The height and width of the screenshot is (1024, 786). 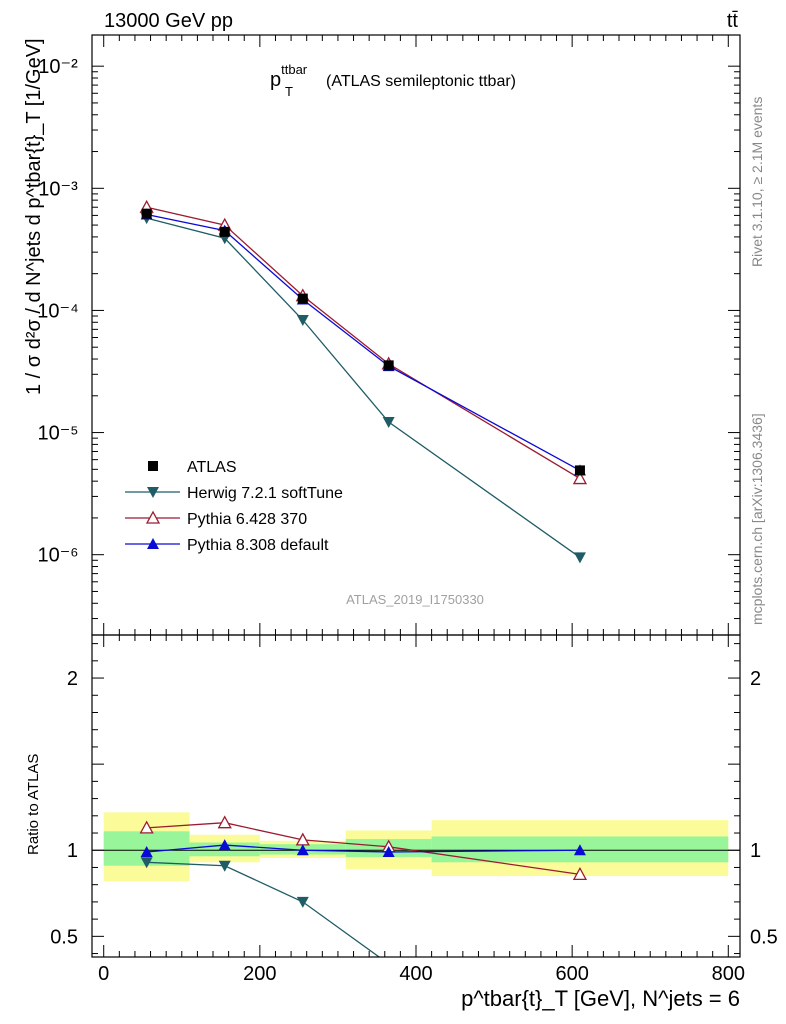 I want to click on legend-label: ATLAS, so click(x=212, y=467).